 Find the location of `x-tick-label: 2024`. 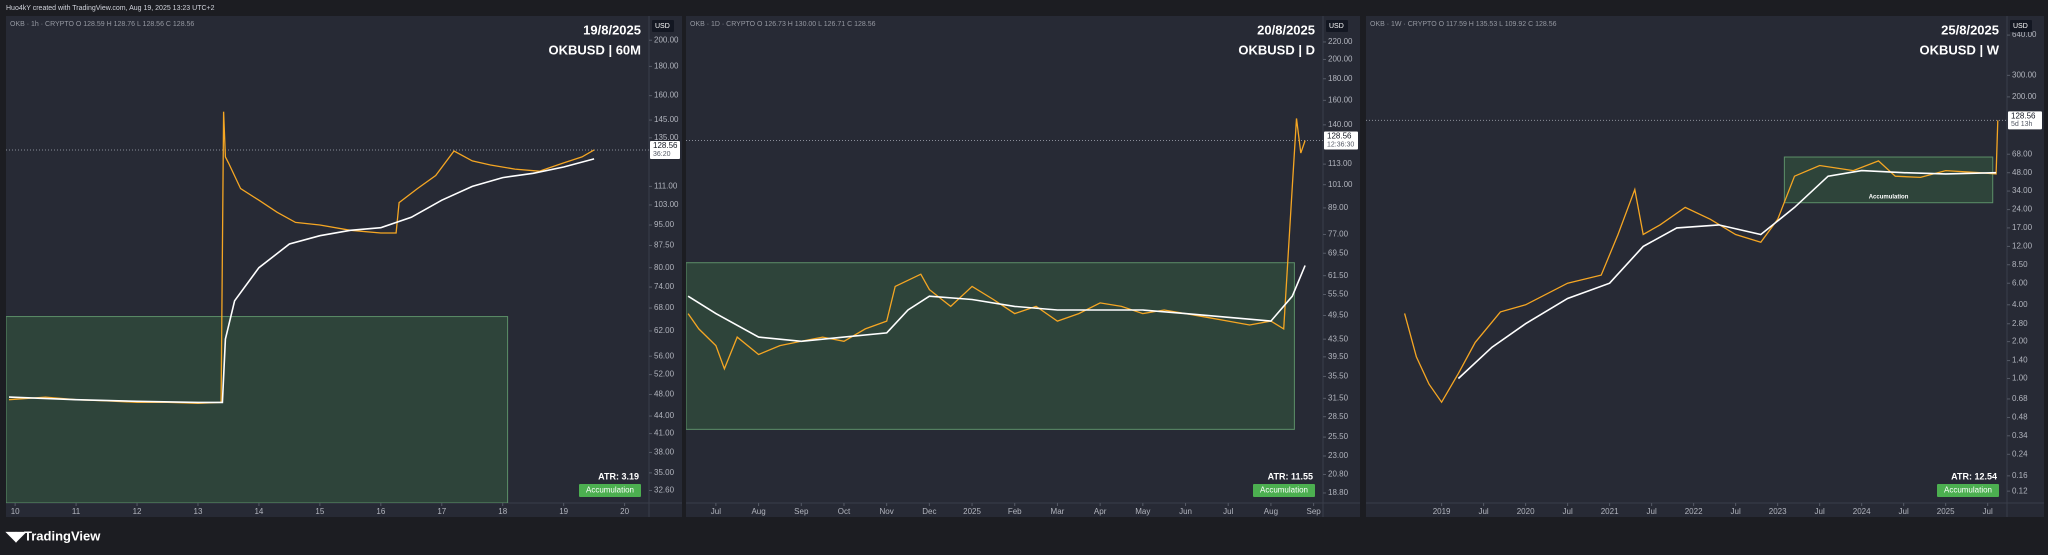

x-tick-label: 2024 is located at coordinates (1862, 511).